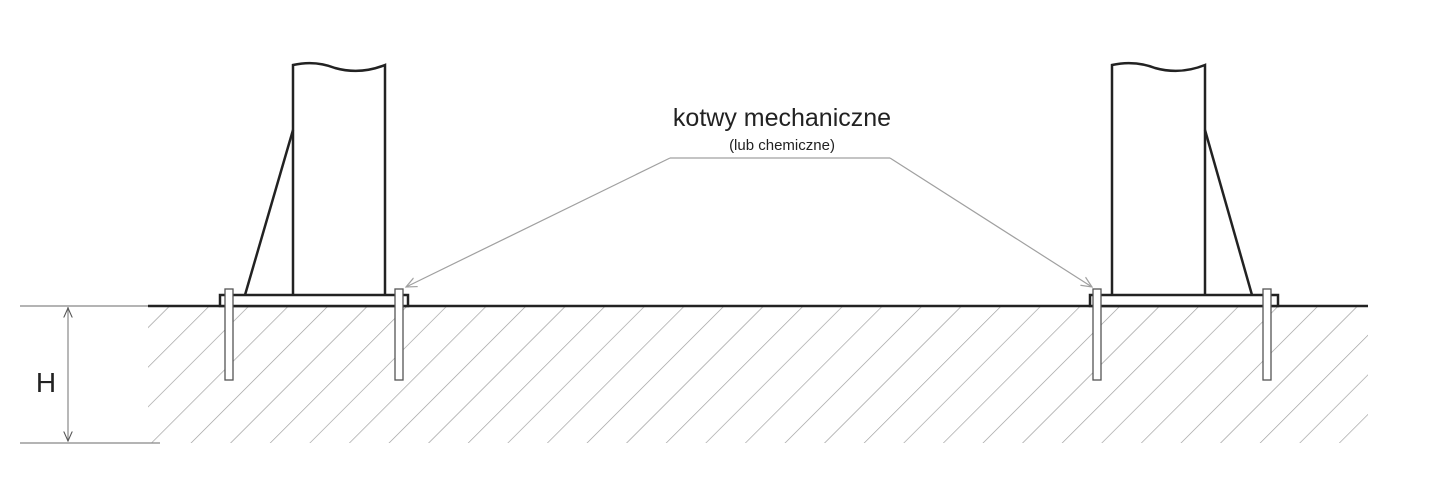 Image resolution: width=1440 pixels, height=485 pixels. What do you see at coordinates (1184, 221) in the screenshot?
I see `right-post` at bounding box center [1184, 221].